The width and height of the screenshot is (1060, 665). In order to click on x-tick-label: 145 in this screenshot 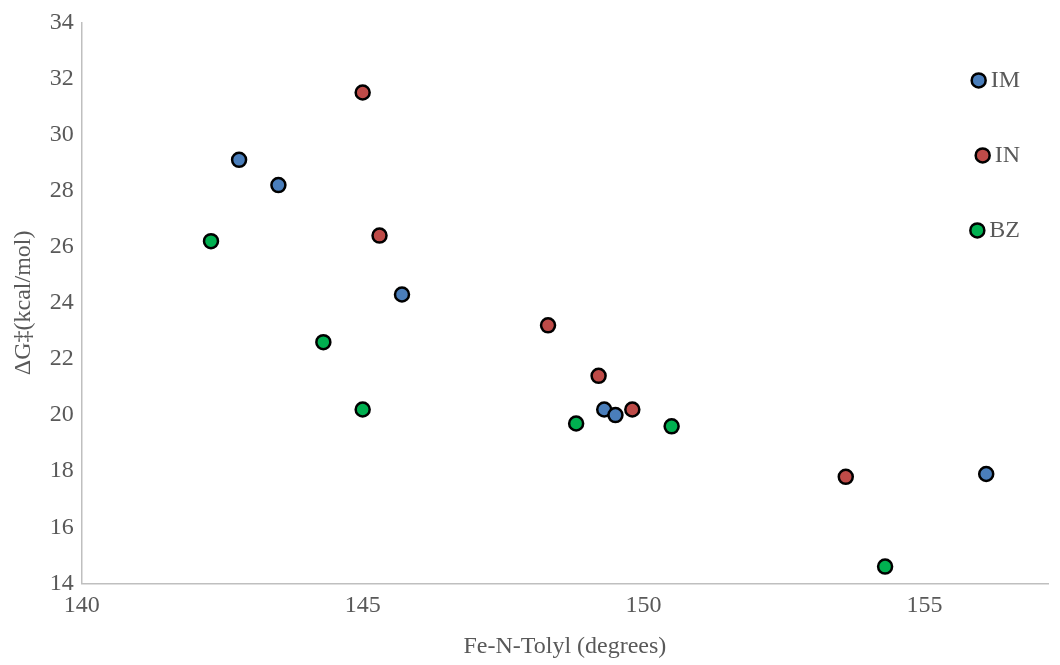, I will do `click(362, 604)`.